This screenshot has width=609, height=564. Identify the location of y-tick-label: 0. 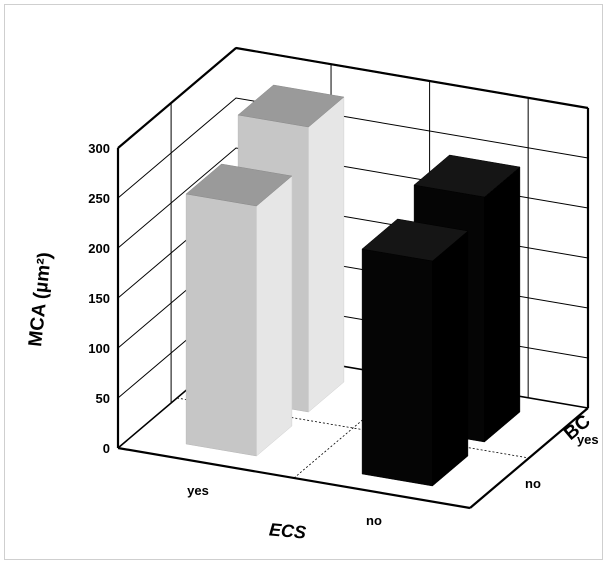
(106, 448).